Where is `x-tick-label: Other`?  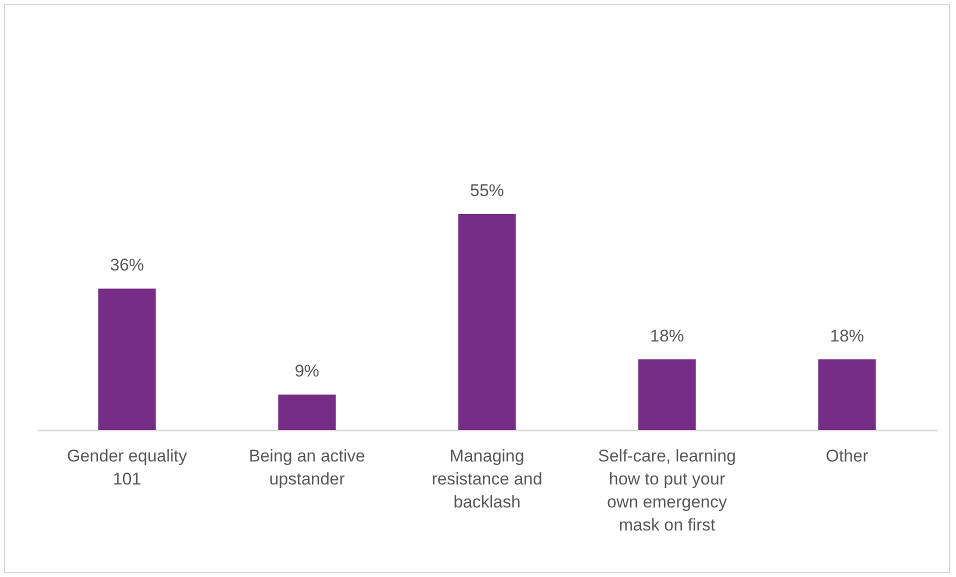 x-tick-label: Other is located at coordinates (847, 456).